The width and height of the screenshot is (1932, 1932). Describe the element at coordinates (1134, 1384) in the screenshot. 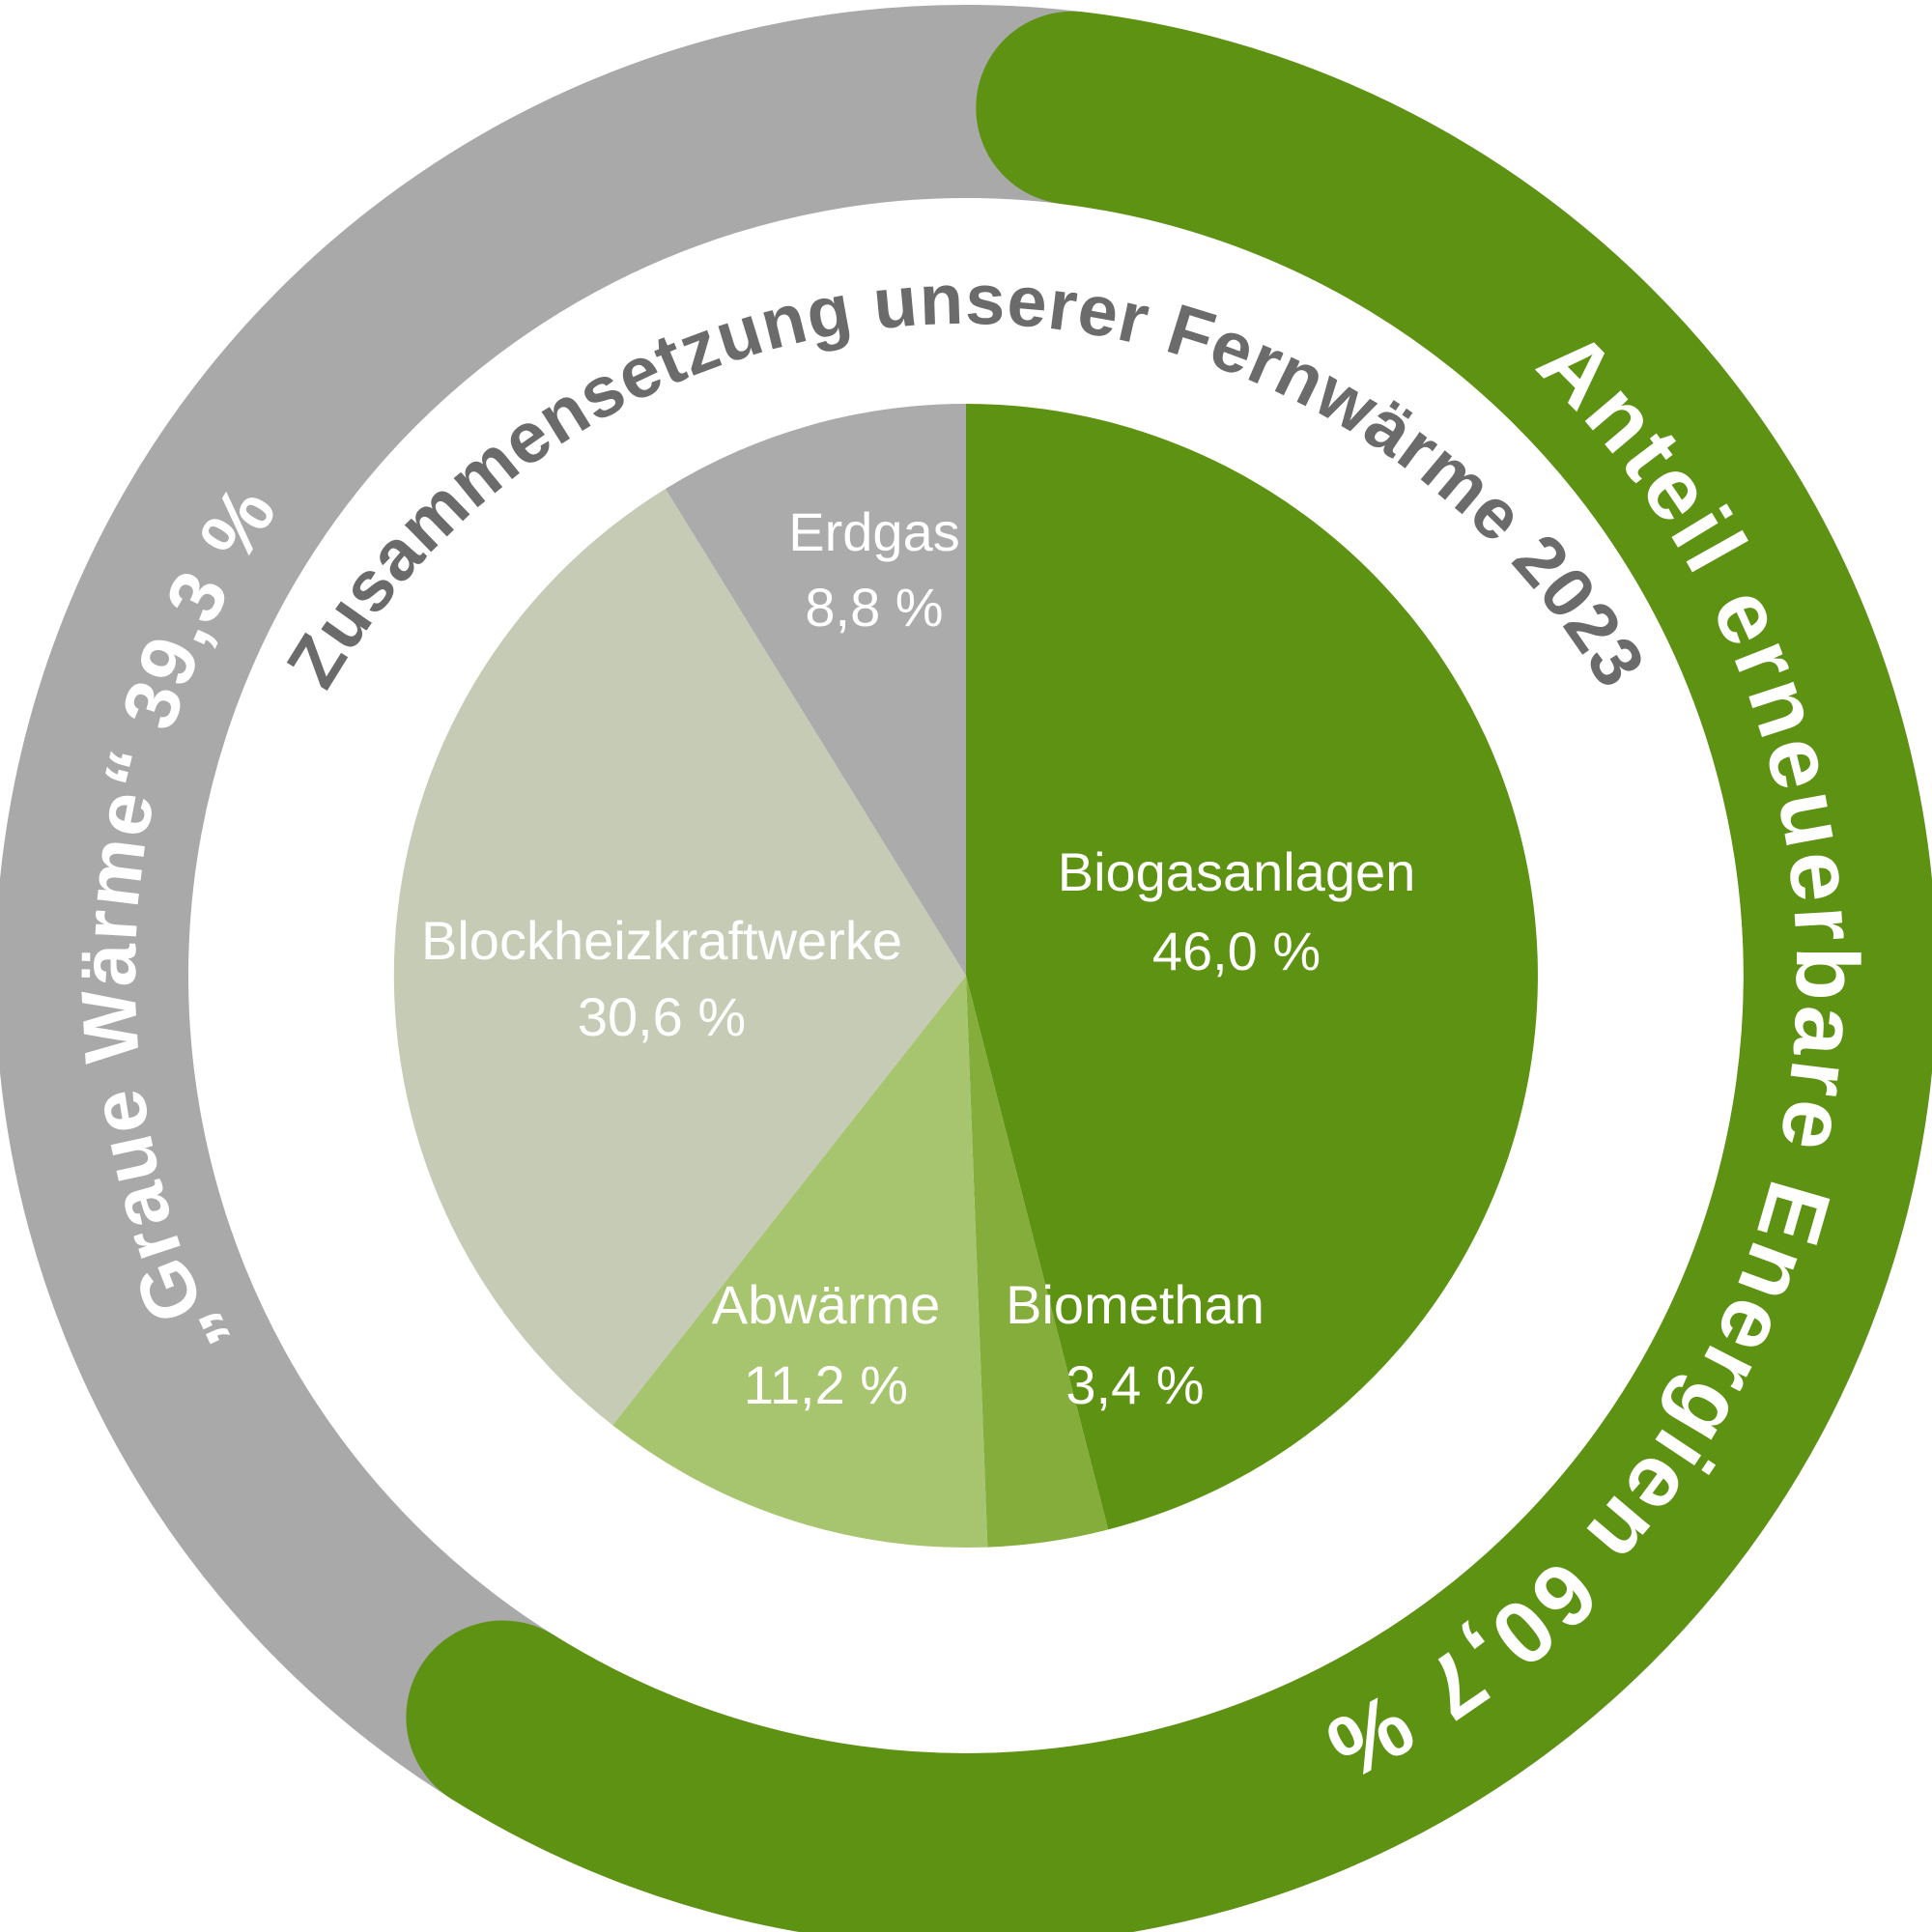

I see `value-biomethan: 3,4 %` at that location.